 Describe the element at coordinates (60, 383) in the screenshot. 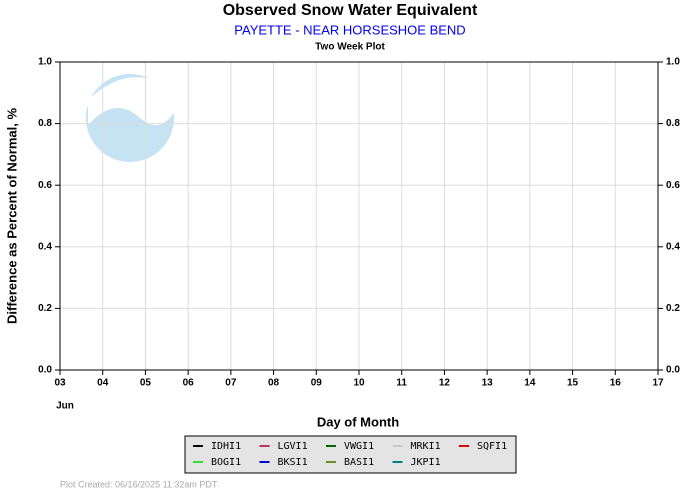

I see `x-tick-label: 03` at that location.